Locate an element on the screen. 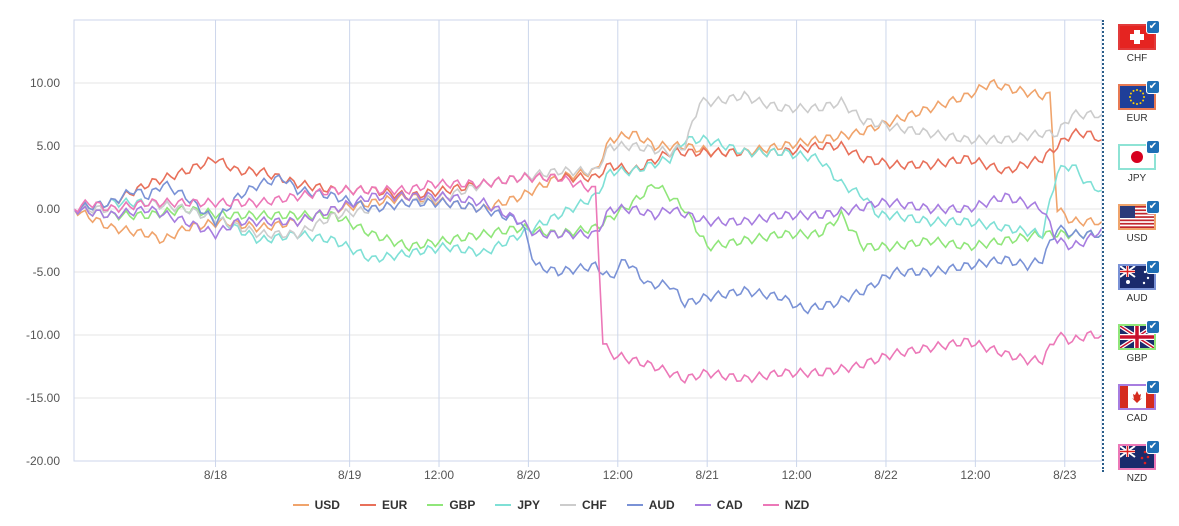  currency-toggle-cad: ✔ CAD is located at coordinates (1137, 402).